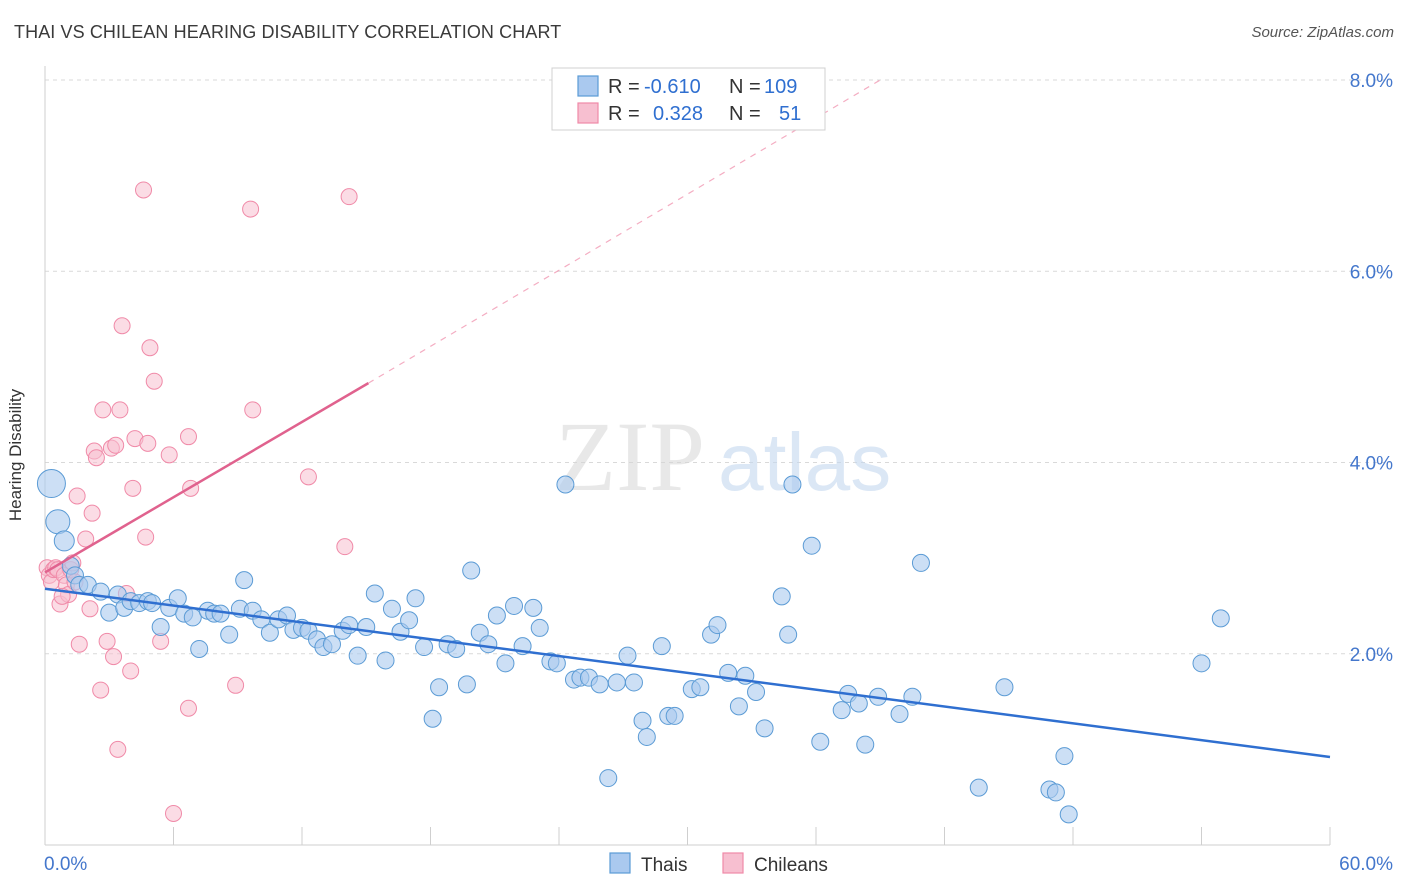 This screenshot has width=1406, height=892. I want to click on y-tick-label: 4.0%, so click(1371, 464).